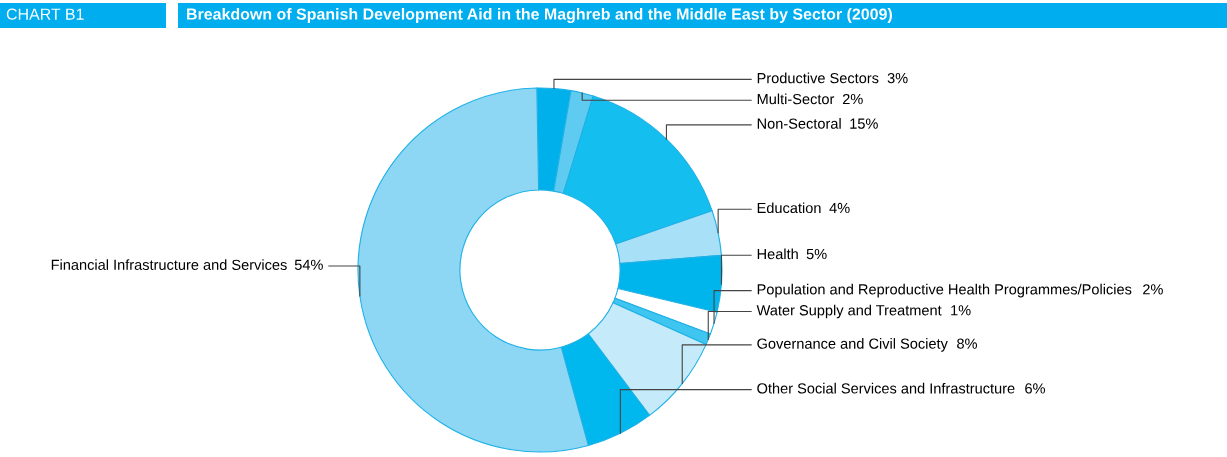 The height and width of the screenshot is (457, 1227). What do you see at coordinates (852, 345) in the screenshot?
I see `slice-label: Governance and Civil Society` at bounding box center [852, 345].